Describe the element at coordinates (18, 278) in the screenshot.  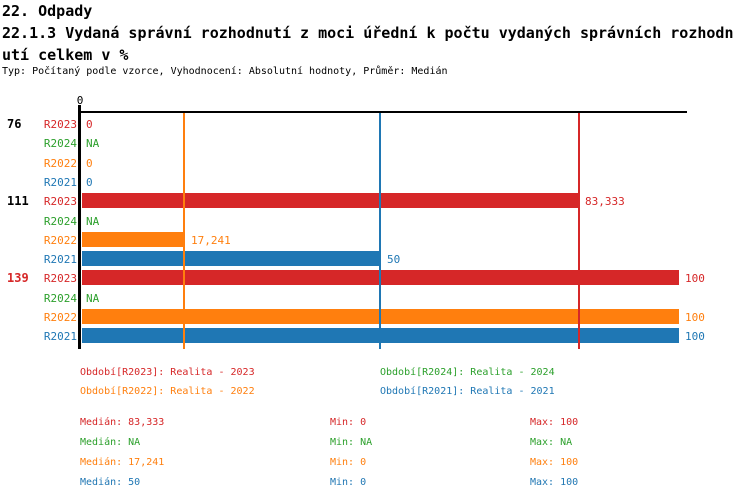
I see `group-label-139: 139` at that location.